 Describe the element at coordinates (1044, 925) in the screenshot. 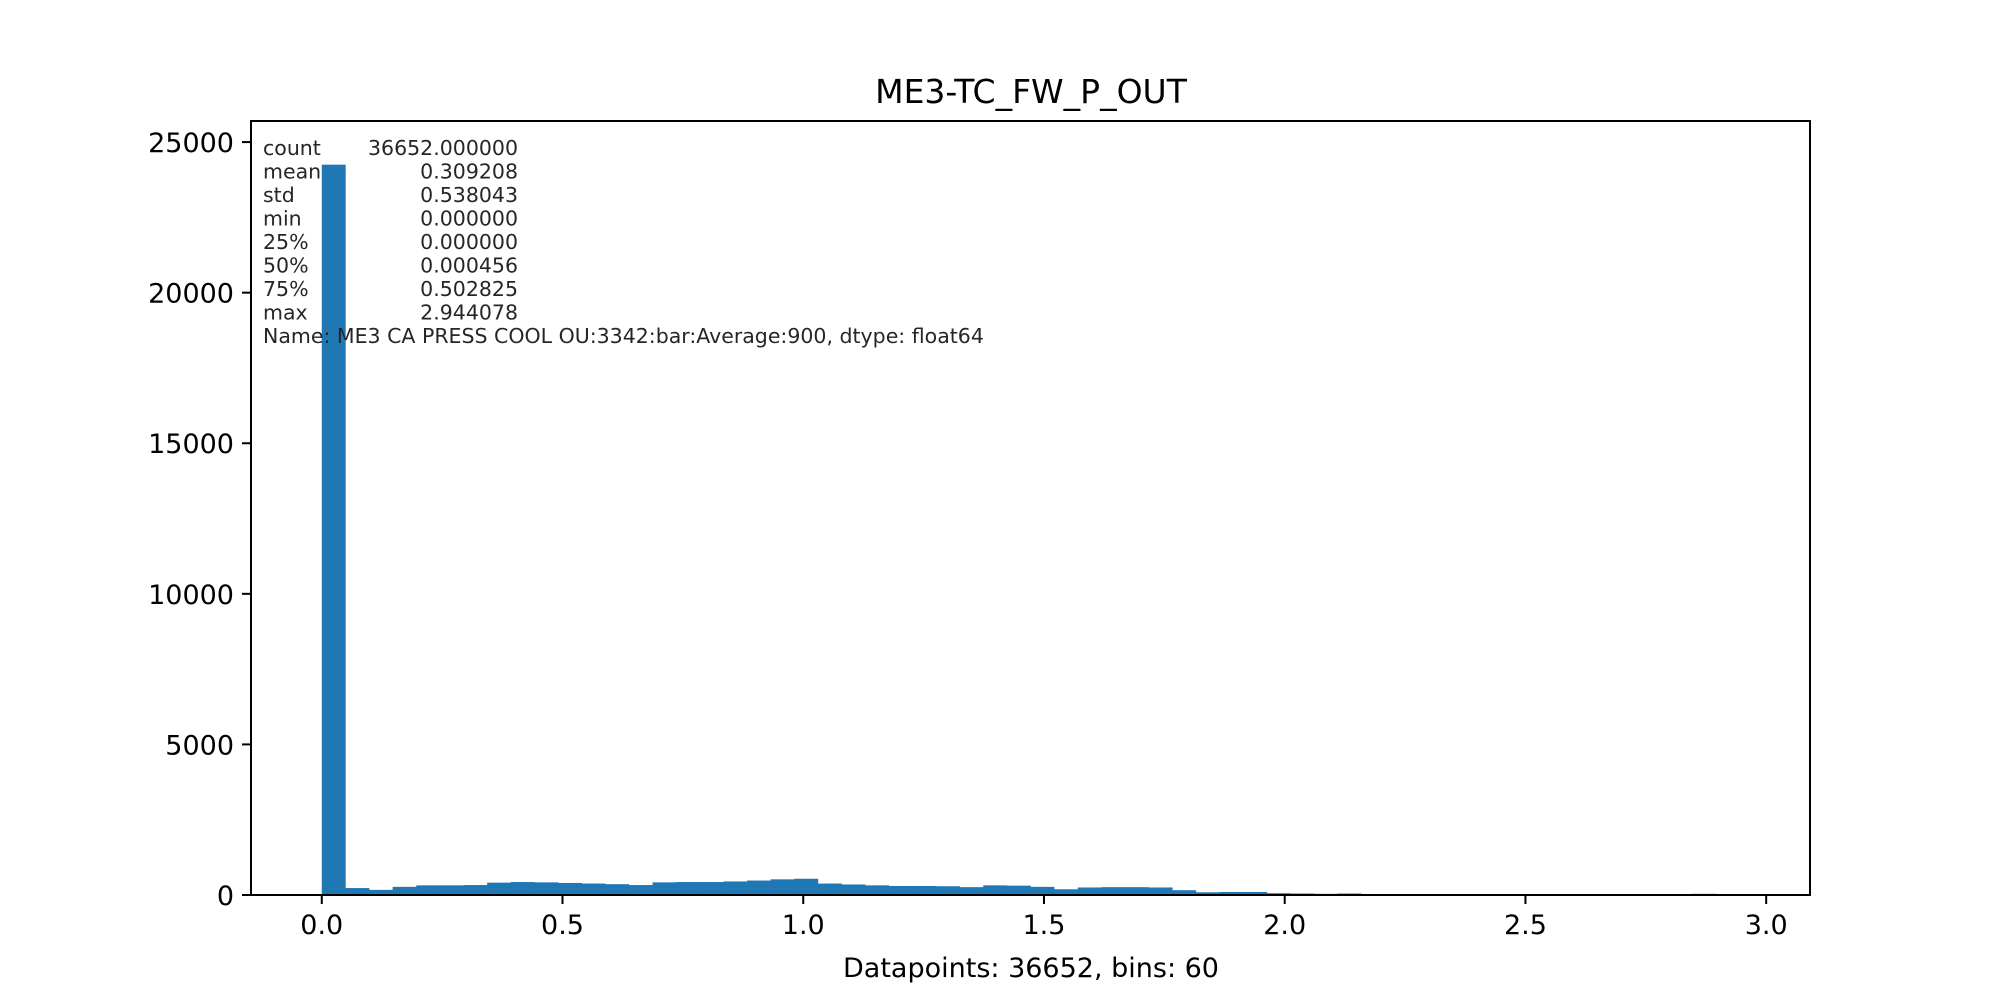

I see `x-tick-label: 1.5` at that location.